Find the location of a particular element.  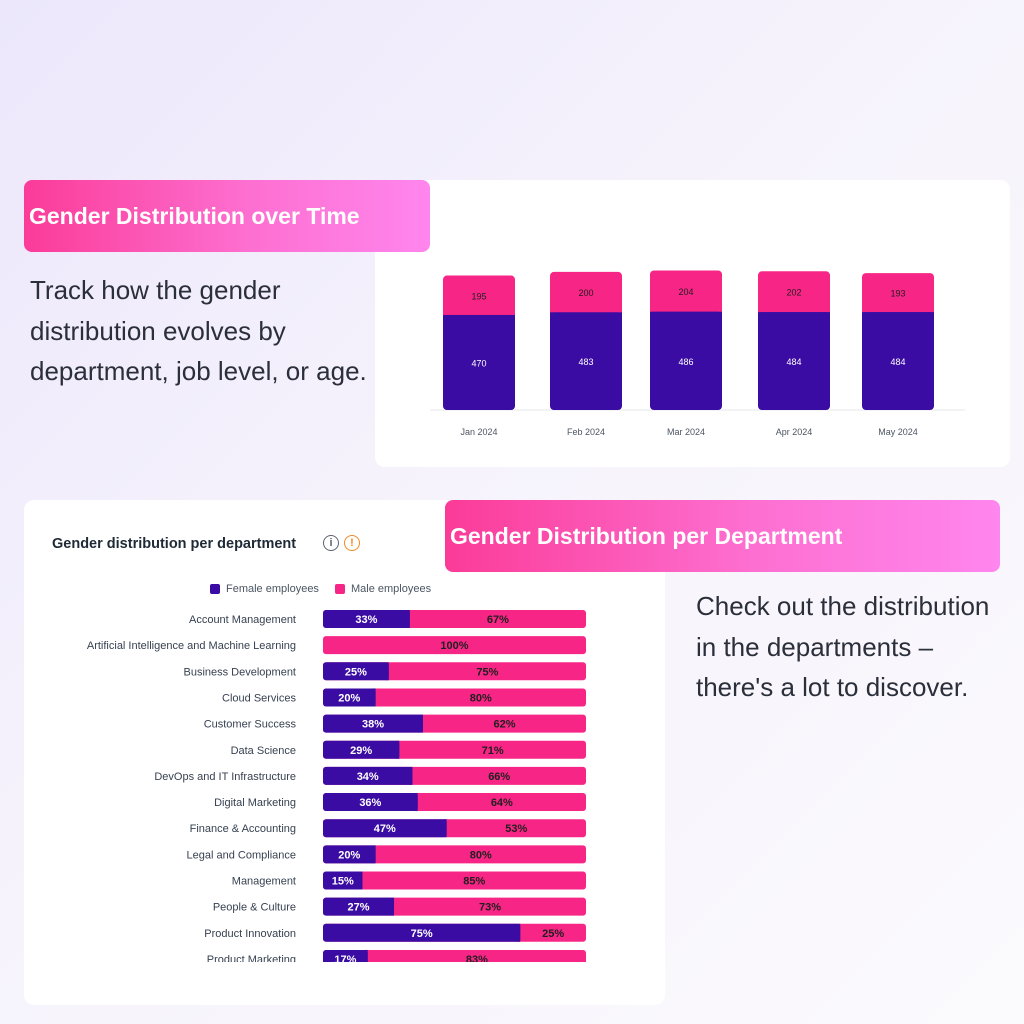

x-tick-label: Apr 2024 is located at coordinates (794, 432).